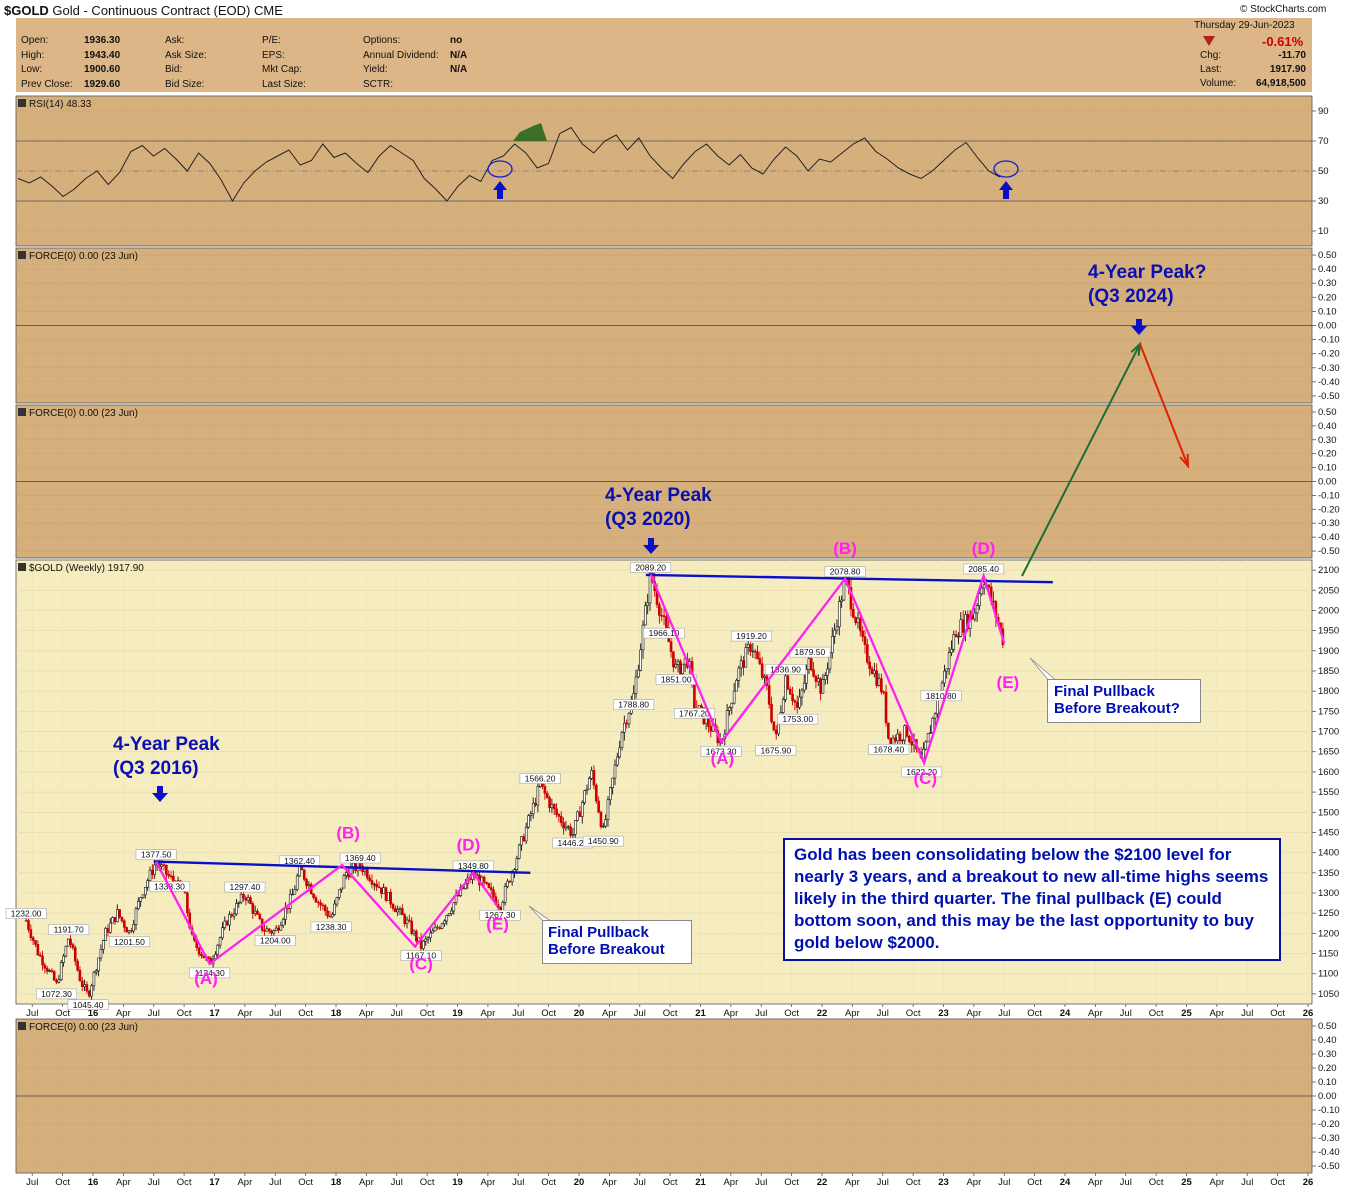 This screenshot has height=1192, width=1360. I want to click on price-label: 1238.30, so click(331, 927).